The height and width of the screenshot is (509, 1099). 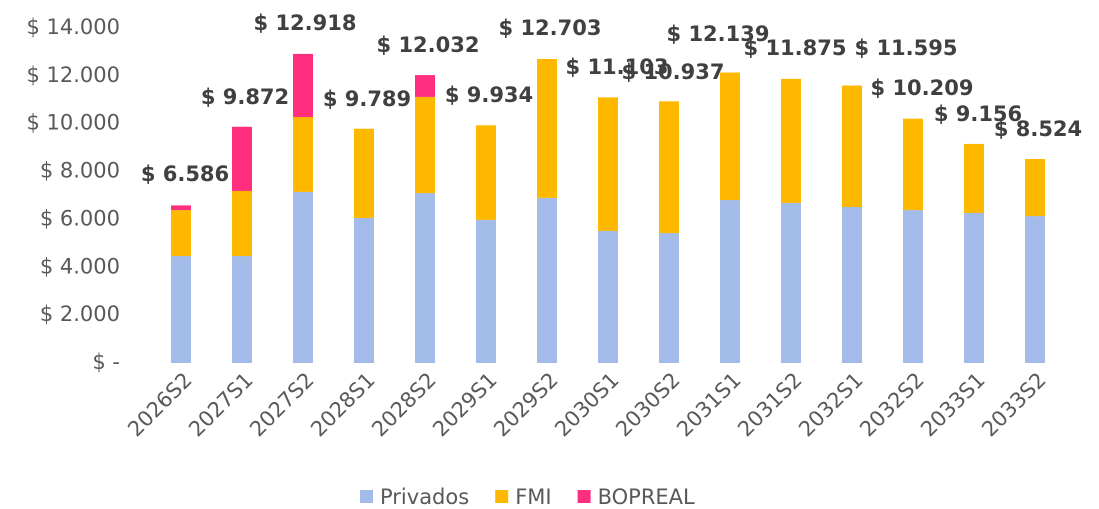 What do you see at coordinates (648, 405) in the screenshot?
I see `x-tick-label: 2030S2` at bounding box center [648, 405].